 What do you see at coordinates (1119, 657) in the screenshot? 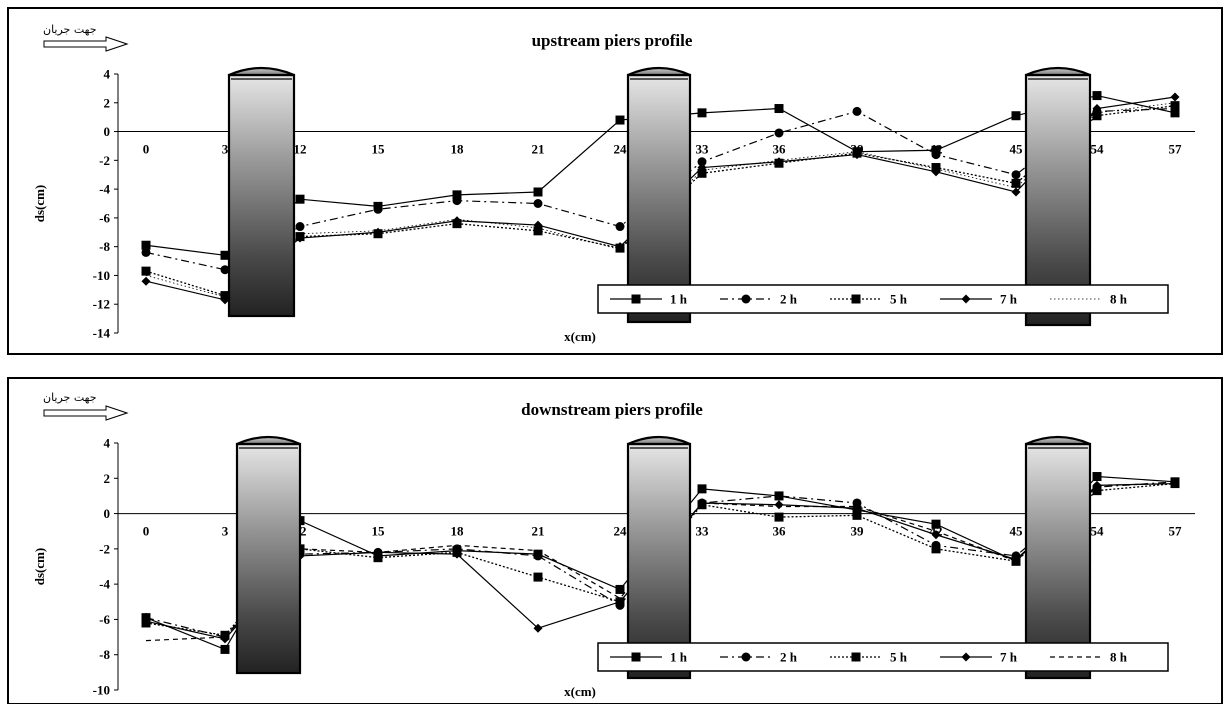
I see `legend-label: 8 h` at bounding box center [1119, 657].